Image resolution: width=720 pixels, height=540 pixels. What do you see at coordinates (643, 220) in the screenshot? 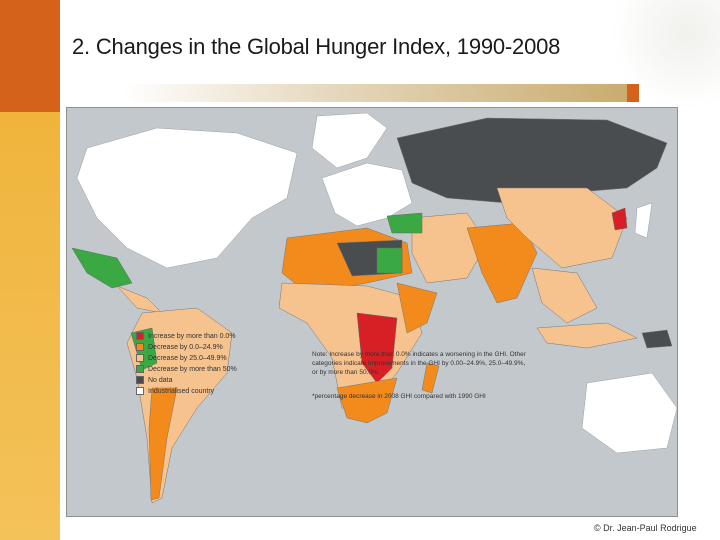
I see `japan` at bounding box center [643, 220].